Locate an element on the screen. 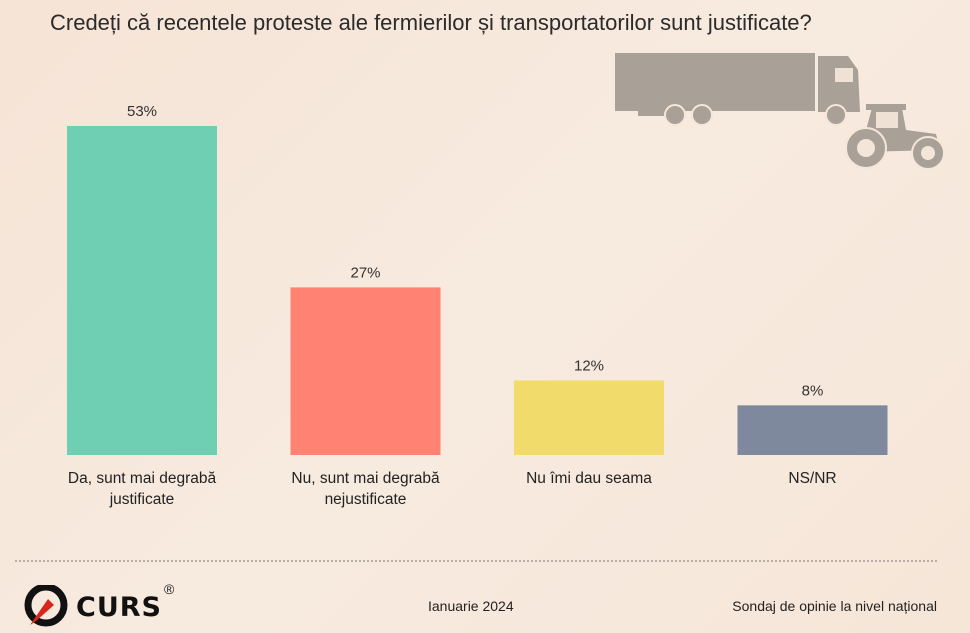  truck-icon is located at coordinates (737, 89).